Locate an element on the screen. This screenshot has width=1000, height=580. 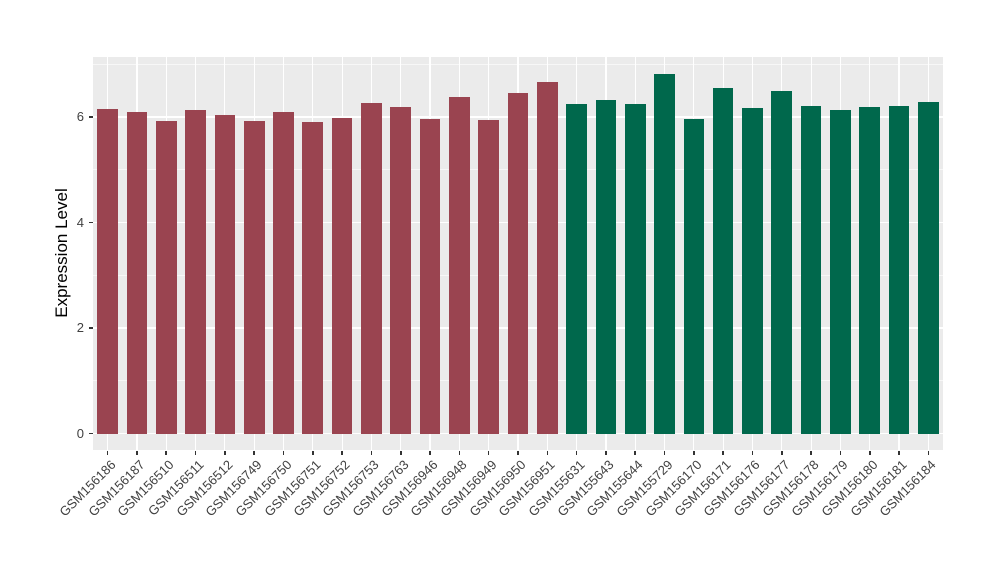
y-tick-label: 6 is located at coordinates (80, 116).